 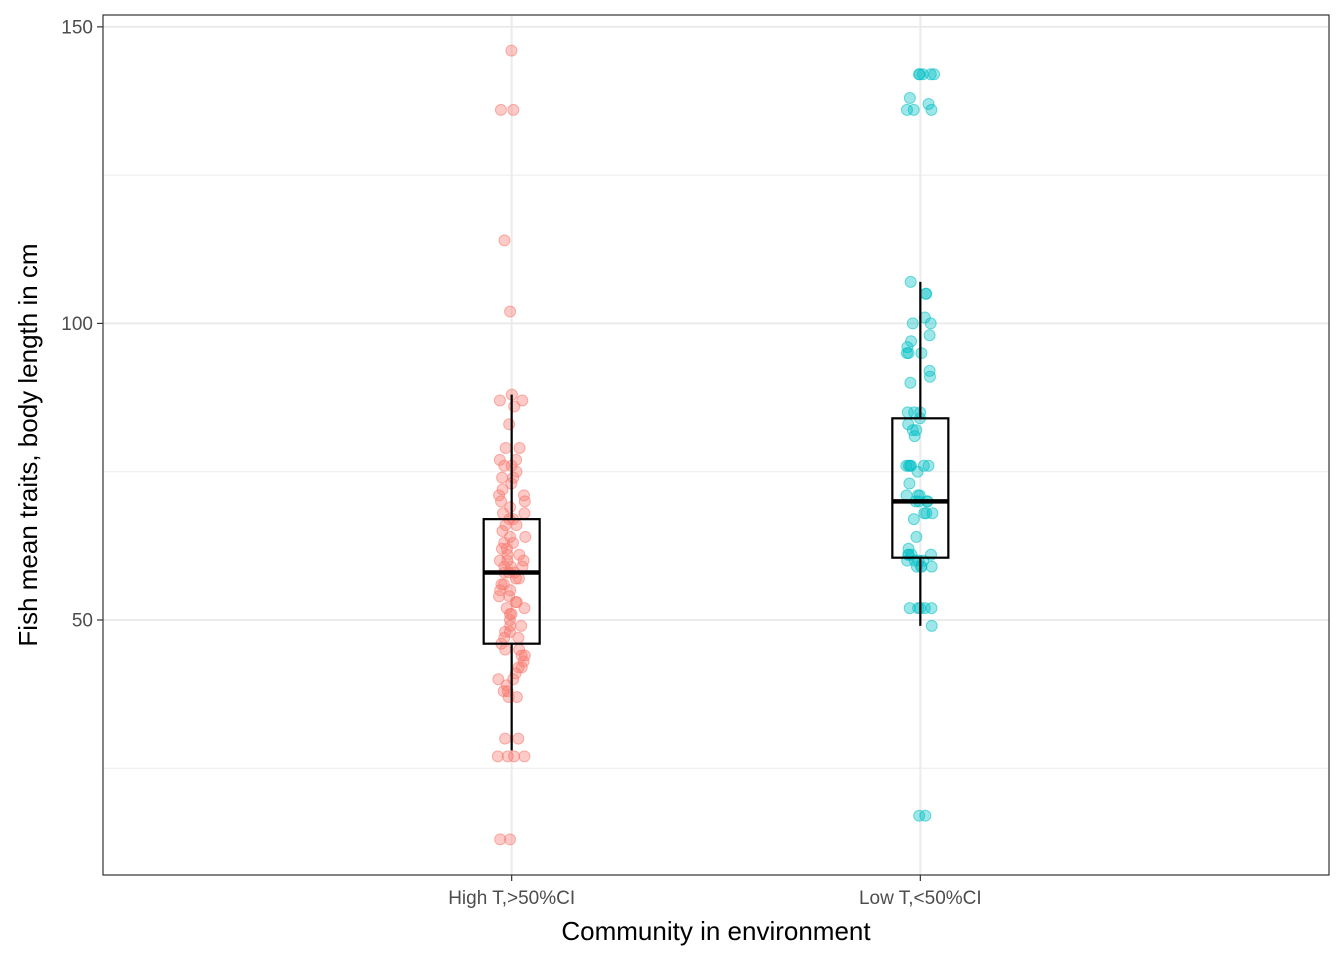 I want to click on y-tick-label: 50, so click(x=82, y=620).